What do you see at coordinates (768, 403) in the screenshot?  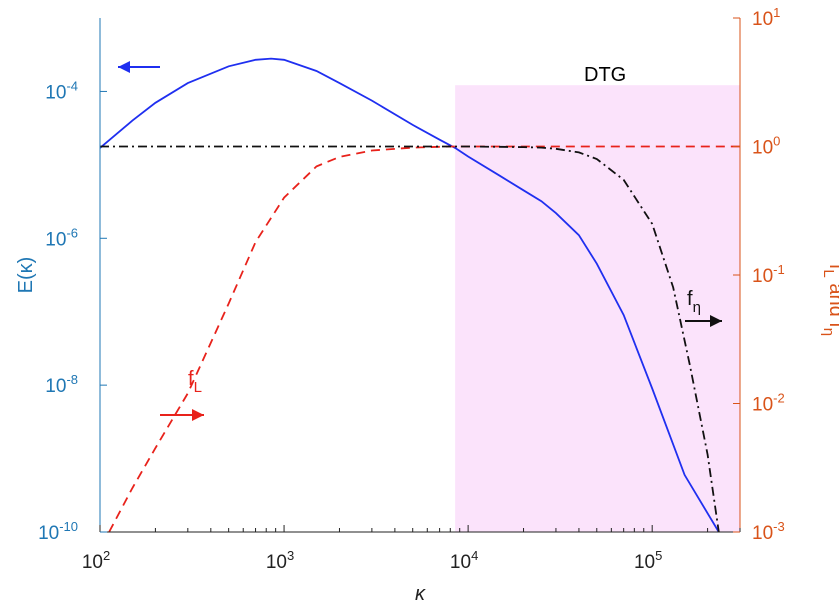 I see `y-right-tick-label: 10⁻²` at bounding box center [768, 403].